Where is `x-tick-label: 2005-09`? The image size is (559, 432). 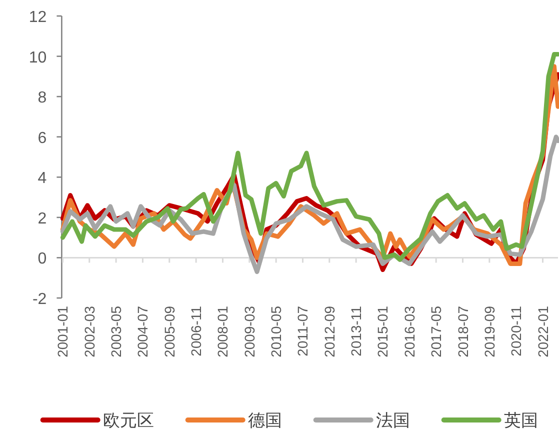 x-tick-label: 2005-09 is located at coordinates (169, 332).